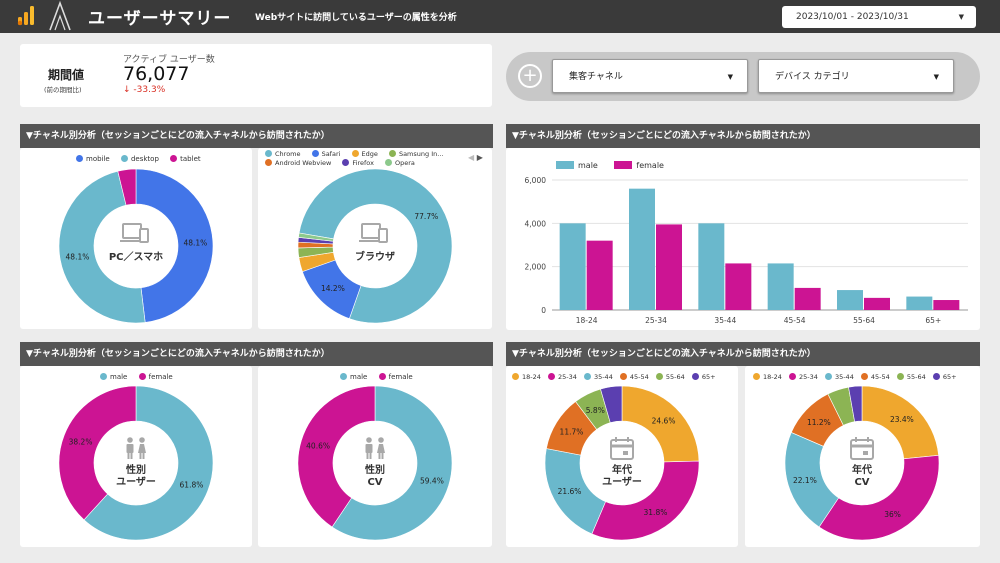 The height and width of the screenshot is (563, 1000). Describe the element at coordinates (325, 154) in the screenshot. I see `legend-item: Safari` at that location.